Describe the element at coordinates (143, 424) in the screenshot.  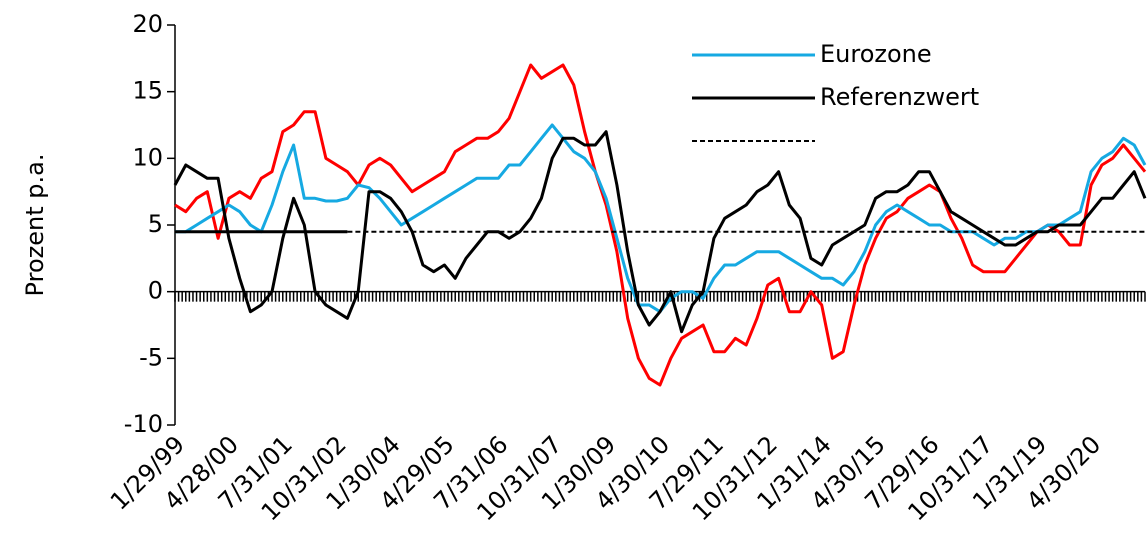
I see `y-tick-label: -10` at that location.